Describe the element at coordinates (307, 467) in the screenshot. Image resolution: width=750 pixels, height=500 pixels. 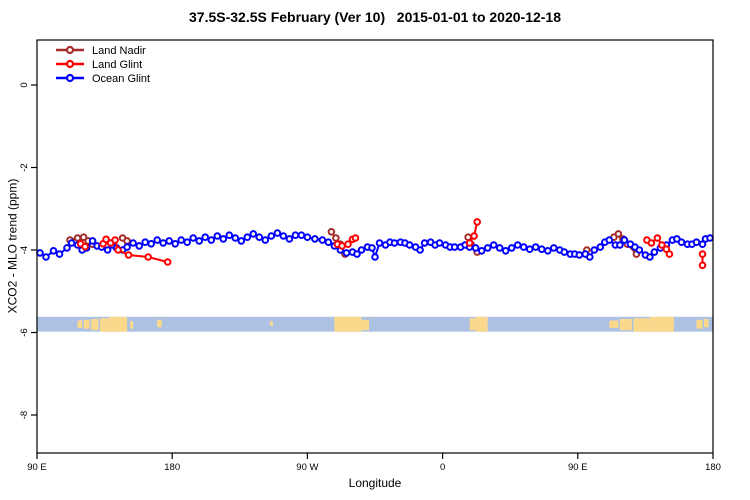
I see `x-axis-tick-label: 90 W` at that location.